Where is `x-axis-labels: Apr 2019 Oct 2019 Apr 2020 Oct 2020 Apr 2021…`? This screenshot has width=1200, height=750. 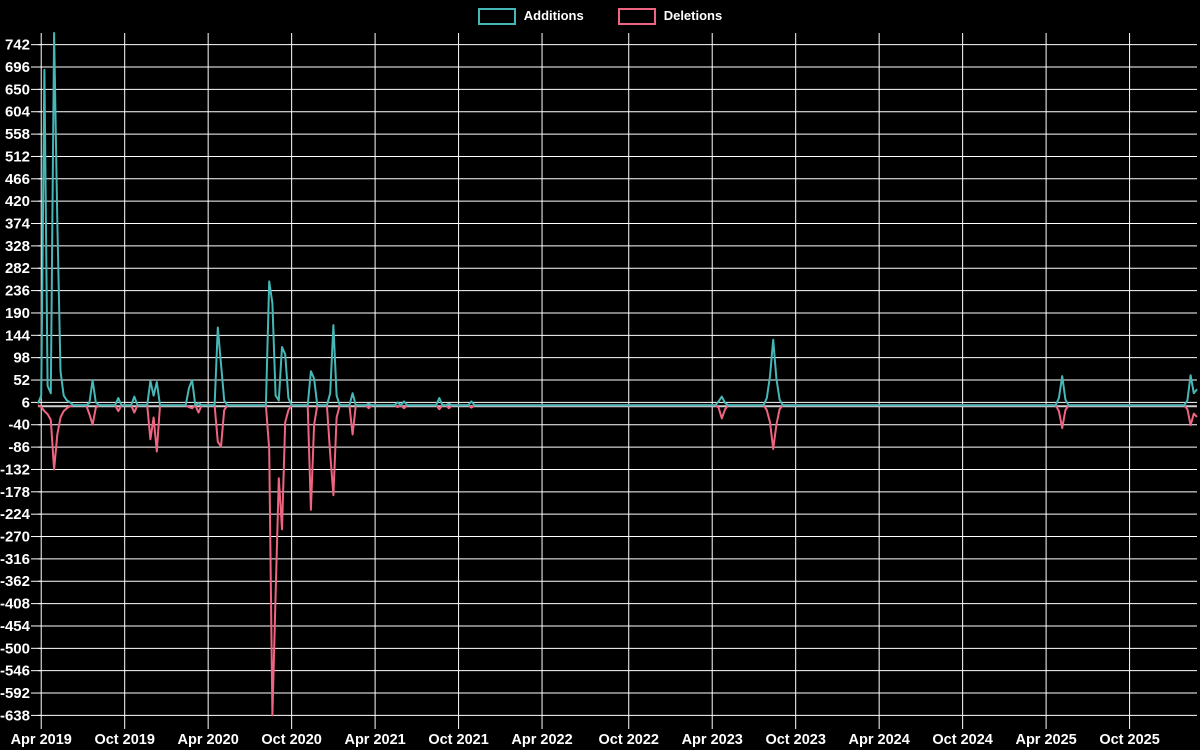 x-axis-labels: Apr 2019 Oct 2019 Apr 2020 Oct 2020 Apr 2021… is located at coordinates (585, 740).